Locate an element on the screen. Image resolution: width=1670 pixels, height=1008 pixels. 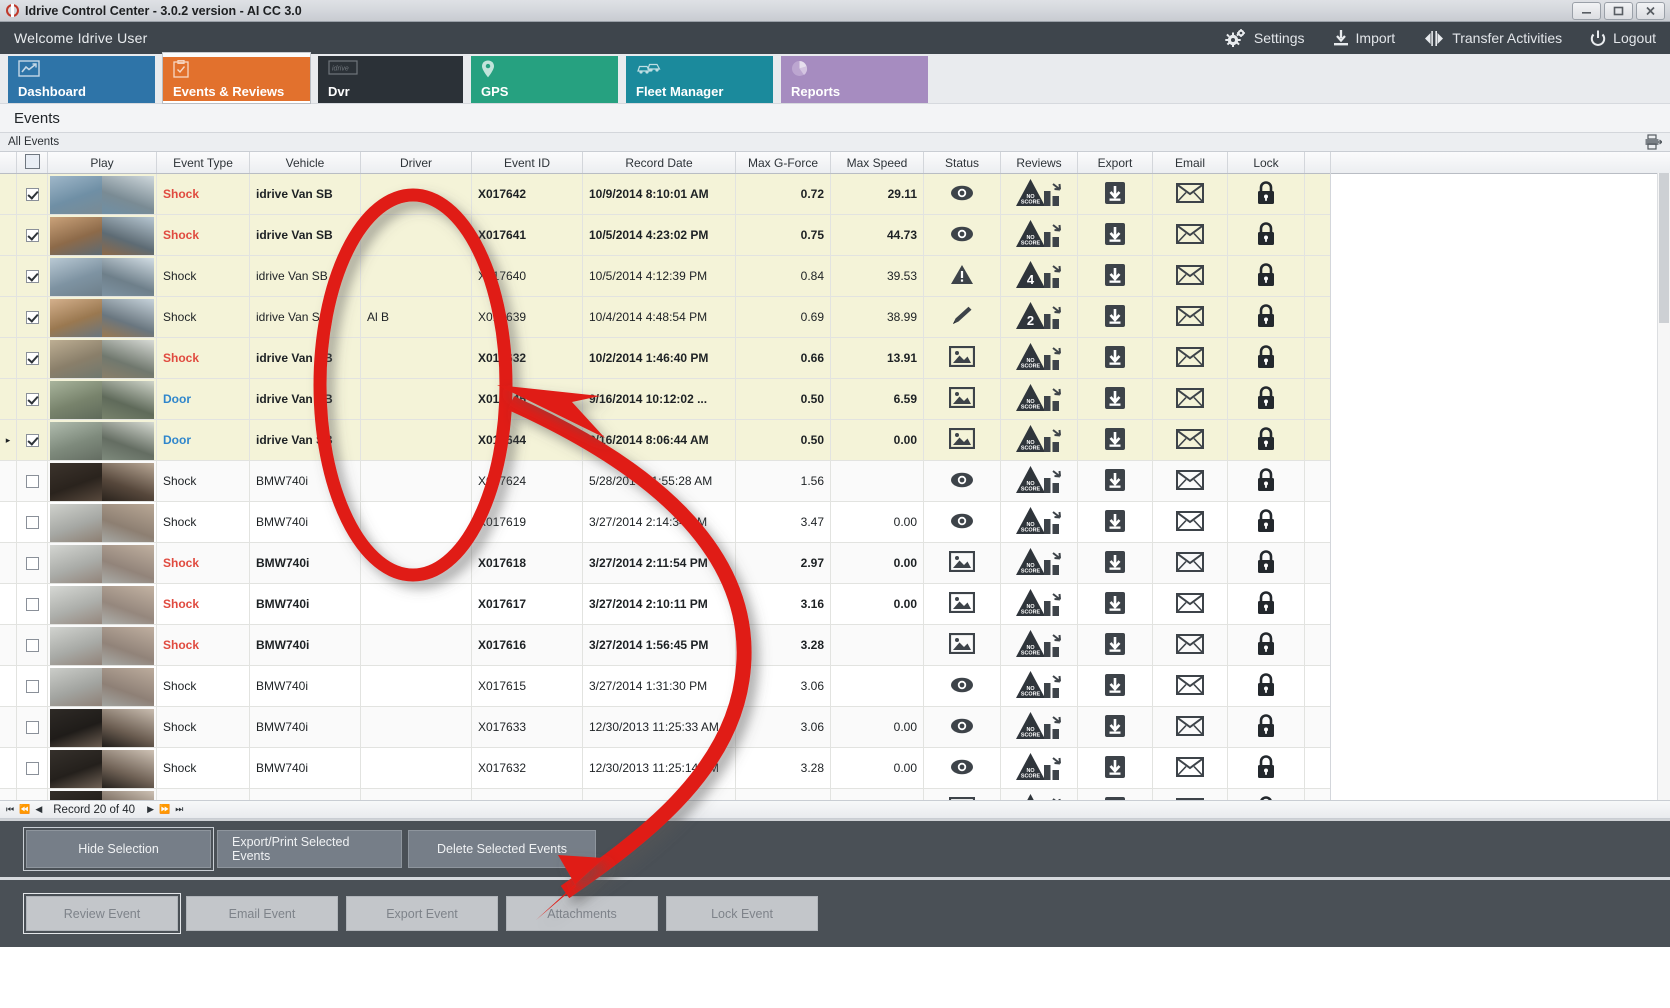
maximize-button is located at coordinates (1618, 10).